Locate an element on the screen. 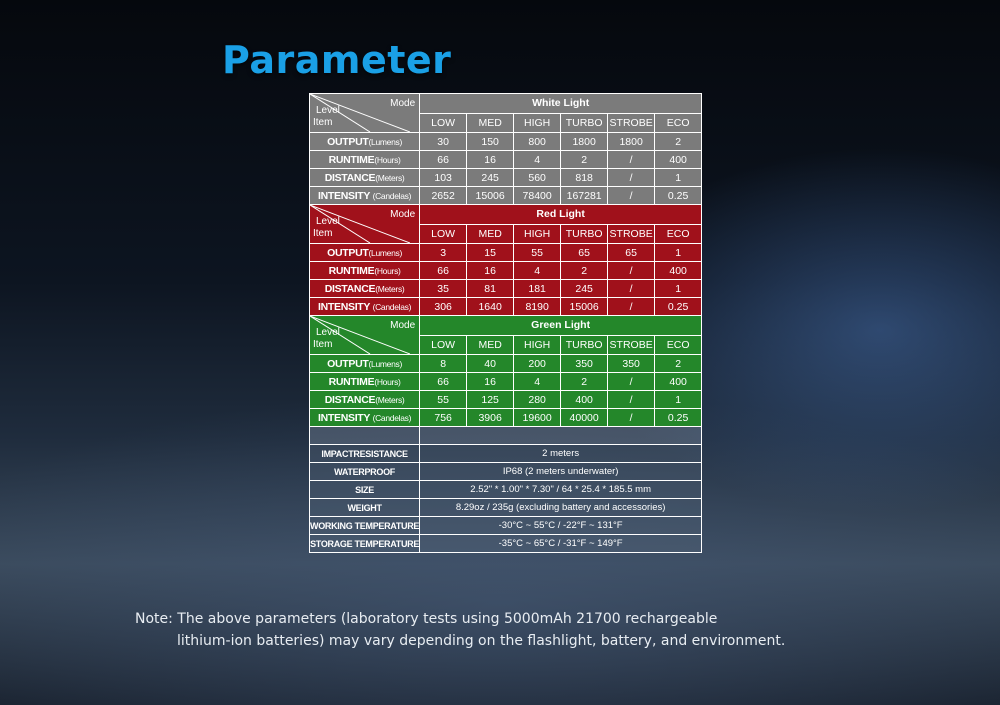 The width and height of the screenshot is (1000, 705). spec-row: WATERPROOF IP68 (2 meters underwater) is located at coordinates (505, 471).